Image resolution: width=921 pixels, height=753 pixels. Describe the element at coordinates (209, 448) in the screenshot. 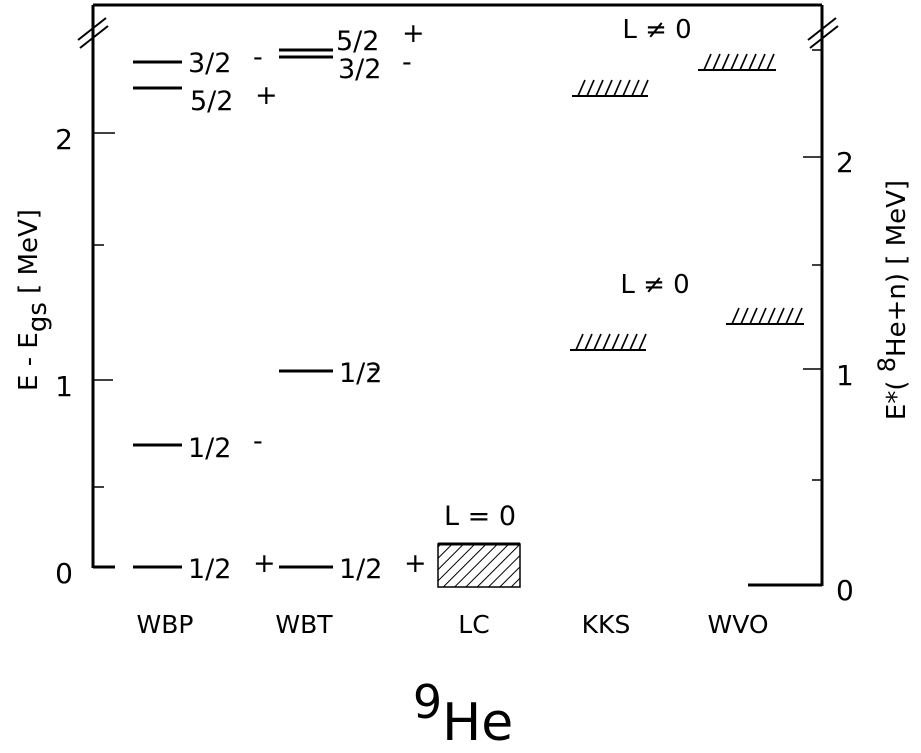

I see `wbp-level-2-spin: 1/2` at that location.